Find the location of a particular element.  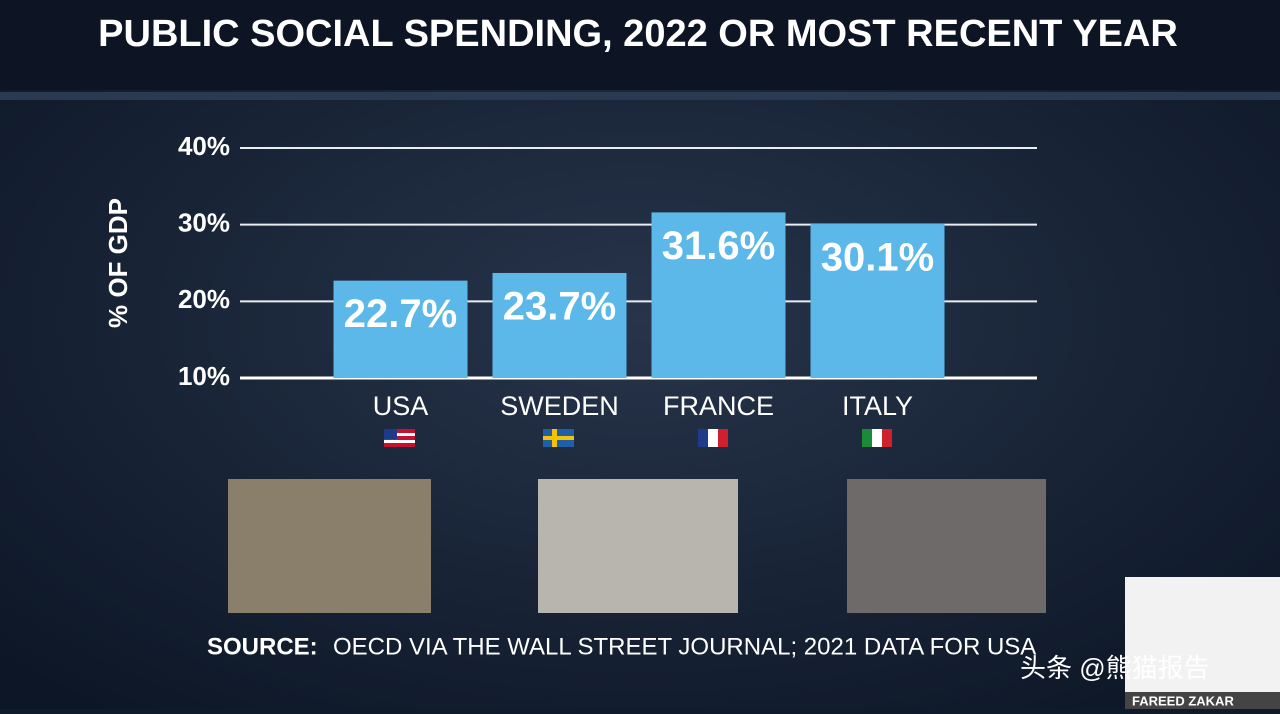

photo-classroom is located at coordinates (329, 546).